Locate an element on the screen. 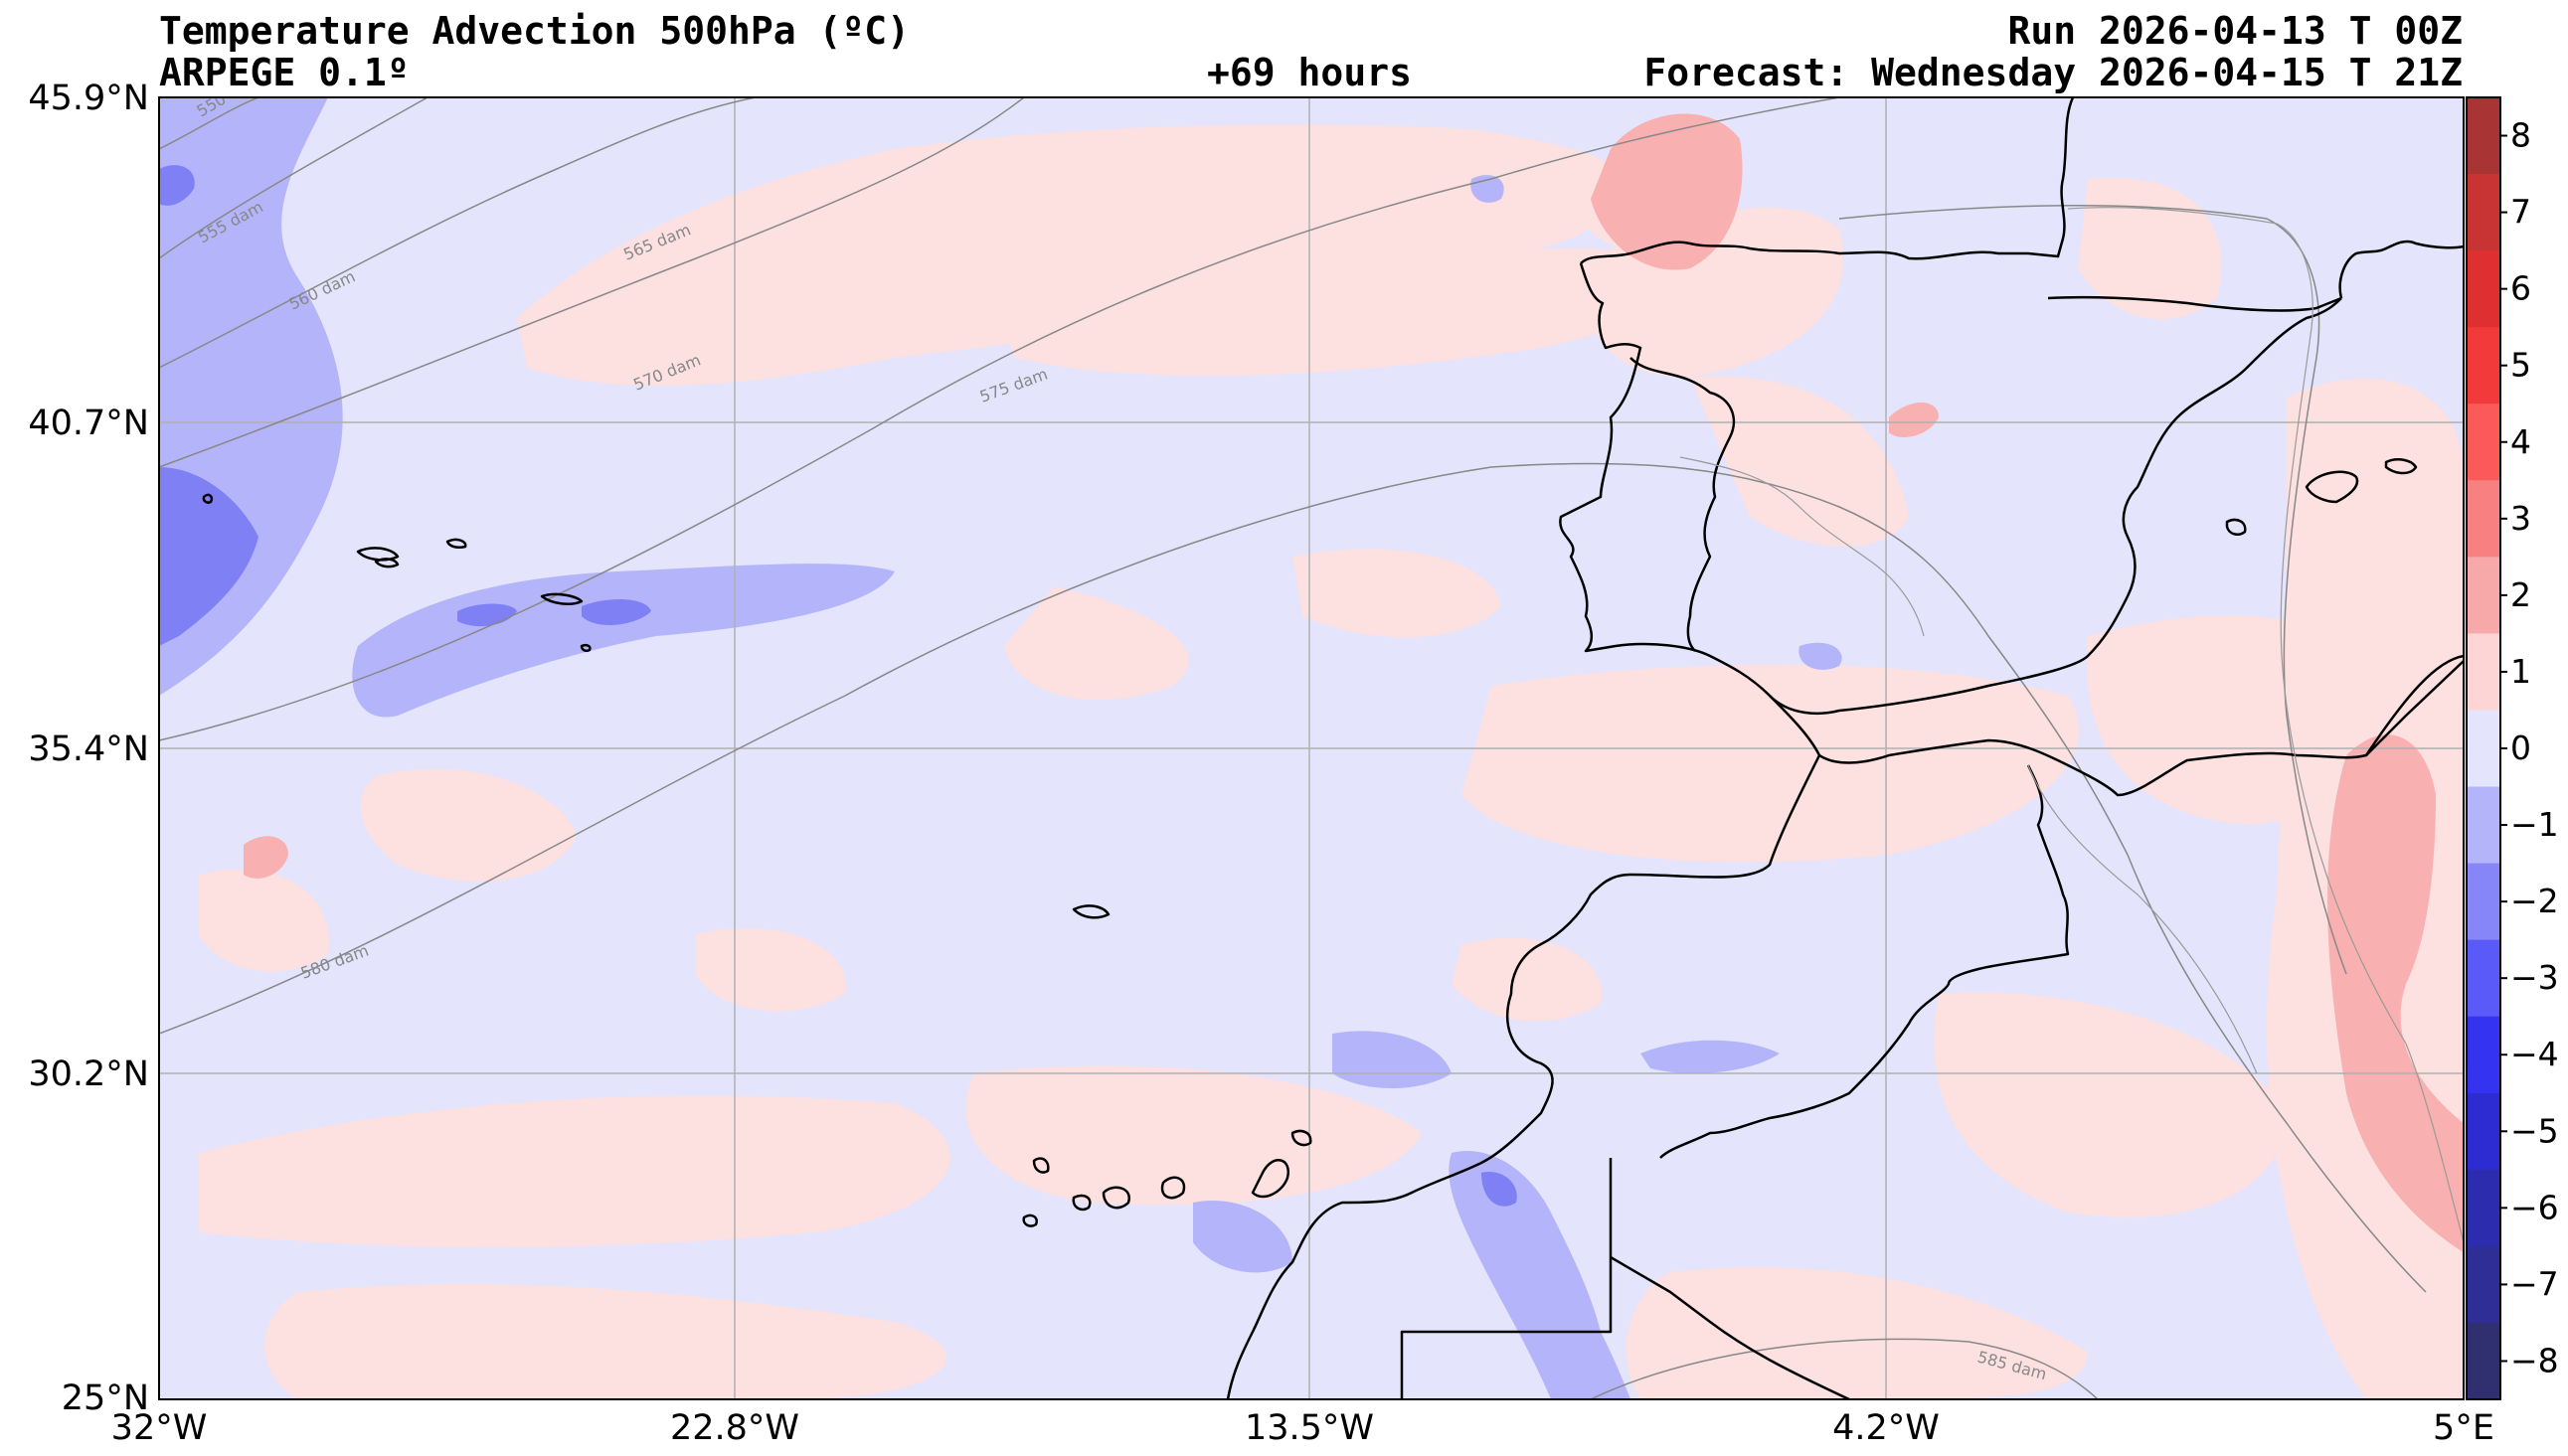 The height and width of the screenshot is (1456, 2568). lat-label: 30.2°N is located at coordinates (89, 1074).